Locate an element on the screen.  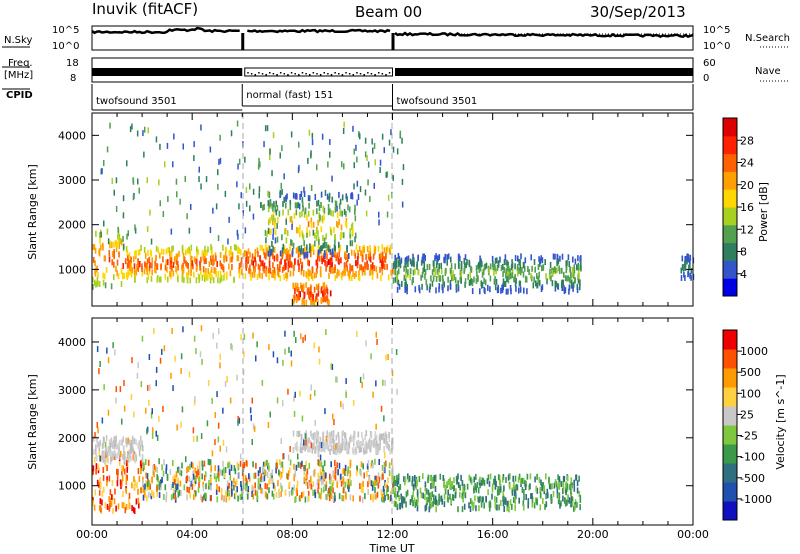
n-sky-tick-bottom: 10^0 is located at coordinates (65, 46).